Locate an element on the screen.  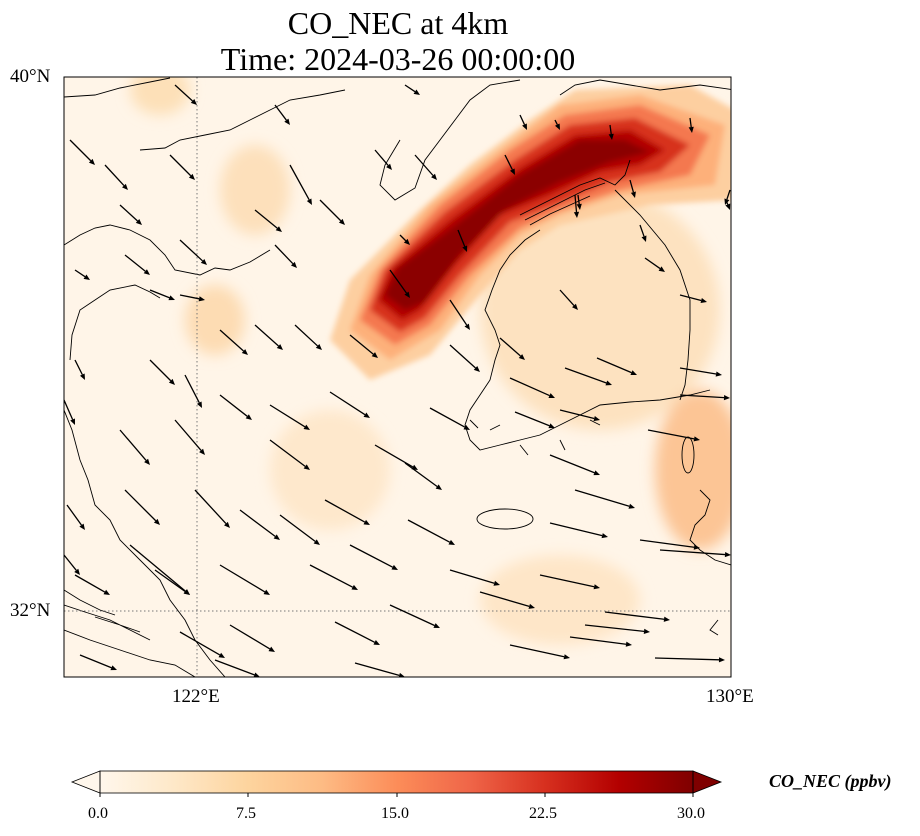
colorbar-tick-label: 15.0 is located at coordinates (395, 813).